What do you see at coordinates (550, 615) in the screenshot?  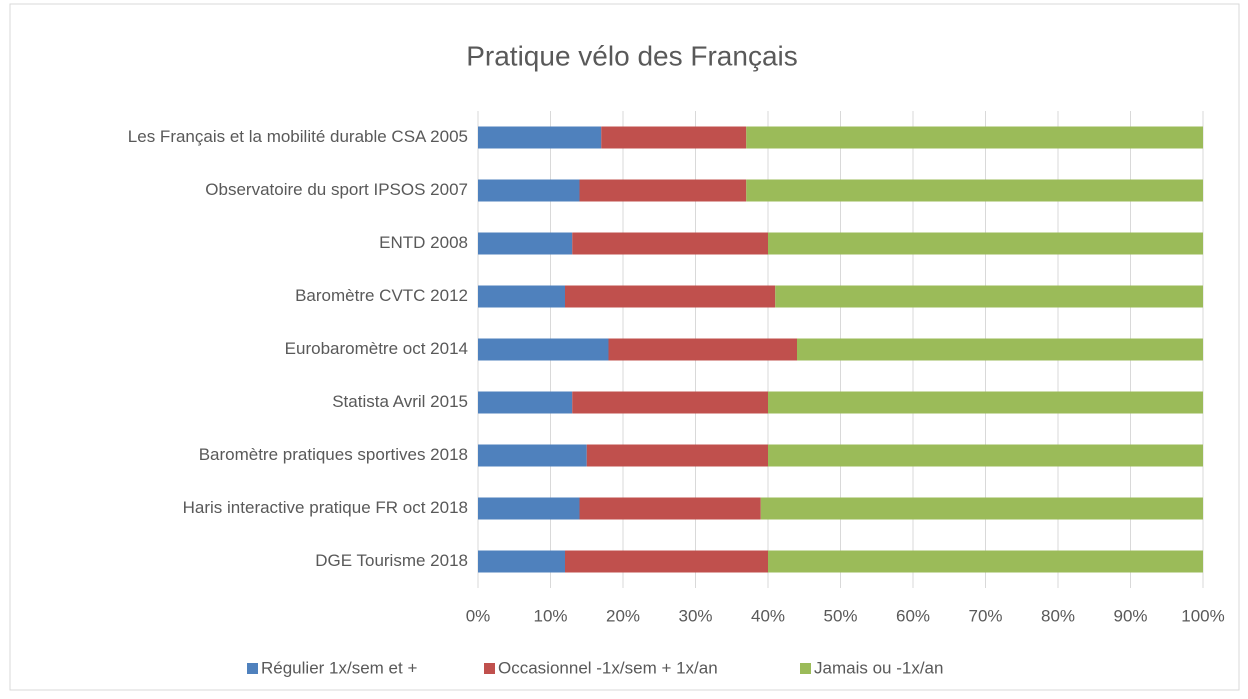 I see `x-tick-label: 10%` at bounding box center [550, 615].